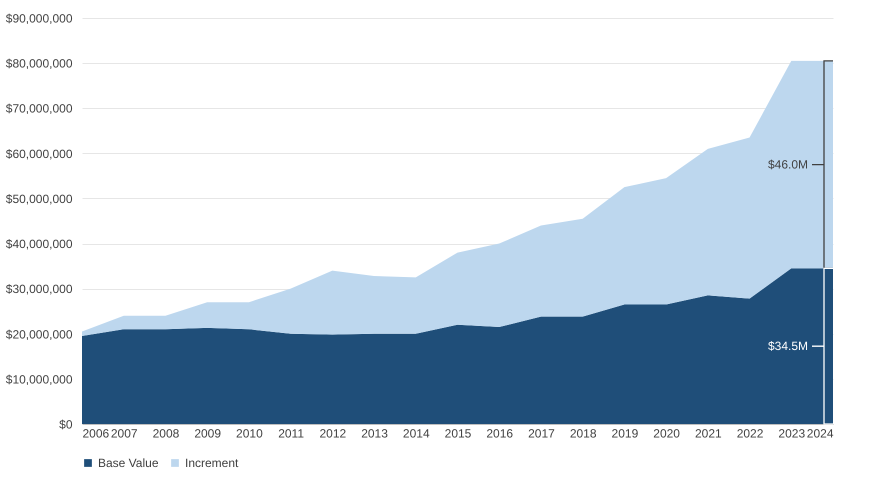 Image resolution: width=889 pixels, height=483 pixels. What do you see at coordinates (788, 346) in the screenshot?
I see `annotation: $34.5M` at bounding box center [788, 346].